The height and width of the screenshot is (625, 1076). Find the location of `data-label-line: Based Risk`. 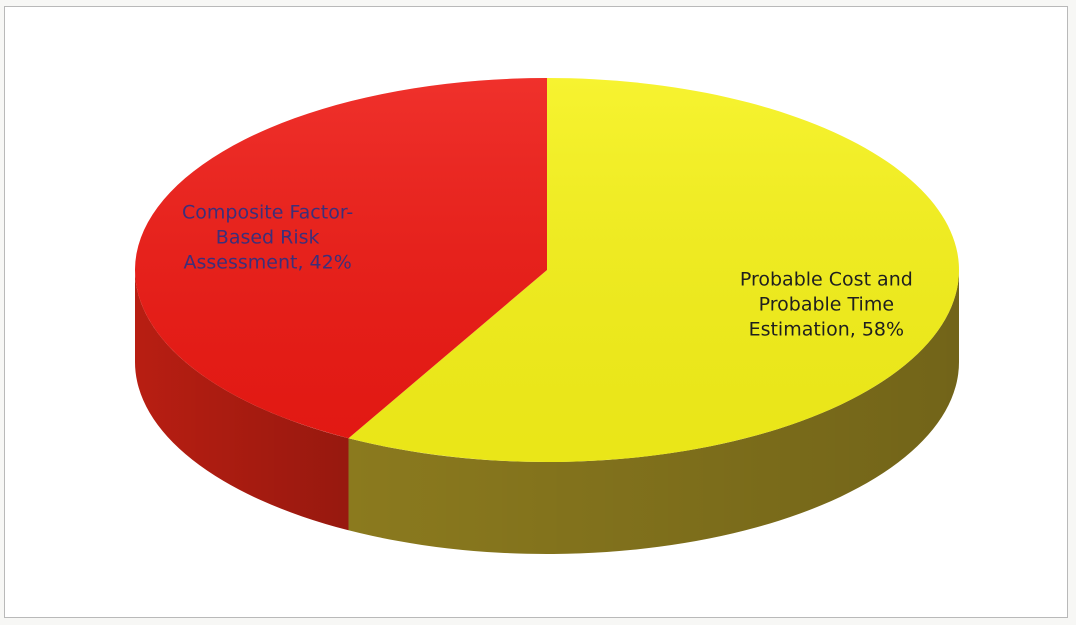

data-label-line: Based Risk is located at coordinates (268, 238).